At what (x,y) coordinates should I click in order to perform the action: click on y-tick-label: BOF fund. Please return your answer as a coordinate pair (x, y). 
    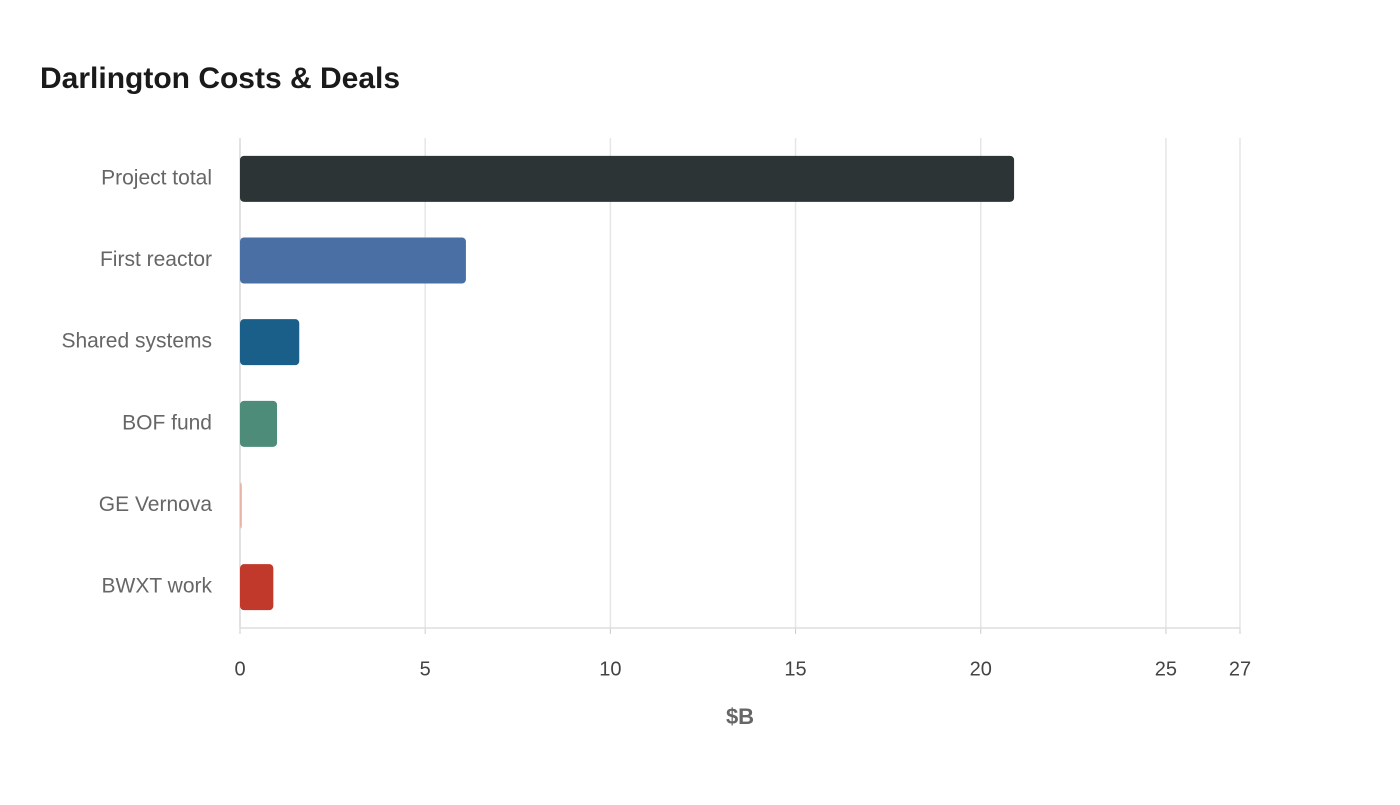
    Looking at the image, I should click on (167, 422).